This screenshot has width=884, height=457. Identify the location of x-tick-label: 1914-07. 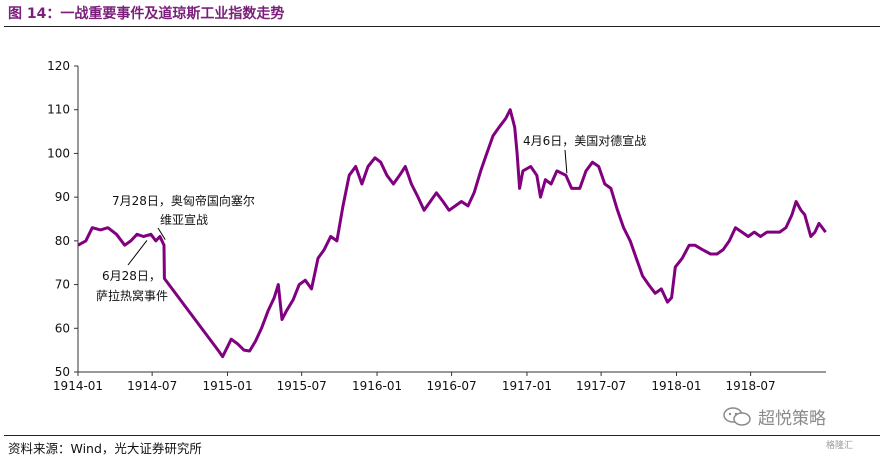
(152, 386).